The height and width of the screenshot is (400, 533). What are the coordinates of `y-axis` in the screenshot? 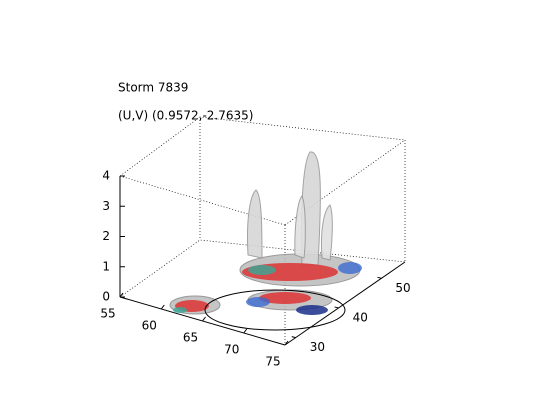 It's located at (345, 303).